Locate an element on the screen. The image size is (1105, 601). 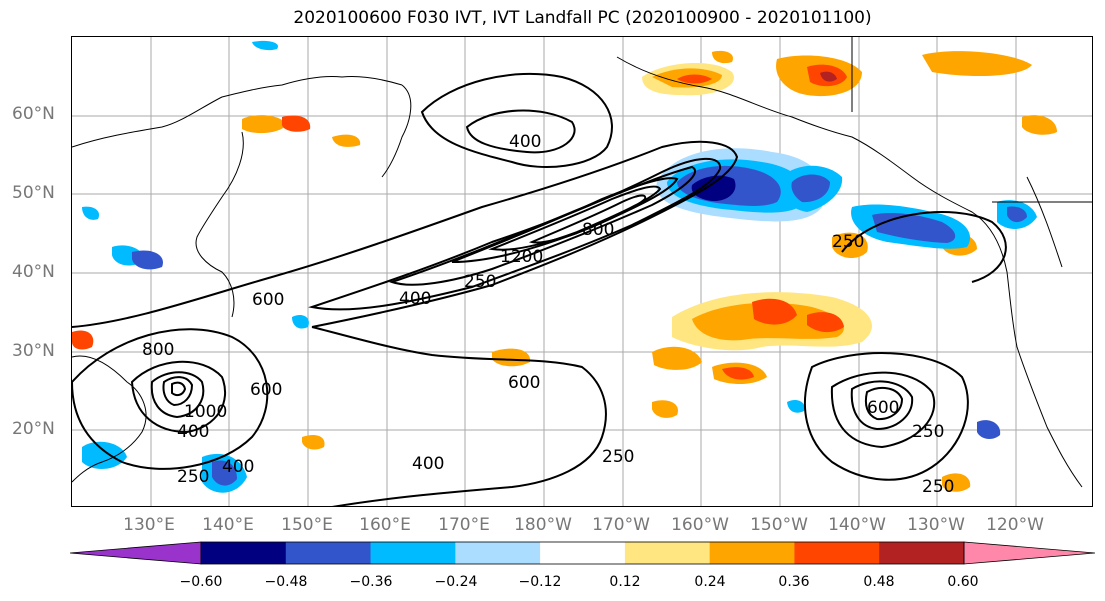
contour-600-hurricane is located at coordinates (882, 405).